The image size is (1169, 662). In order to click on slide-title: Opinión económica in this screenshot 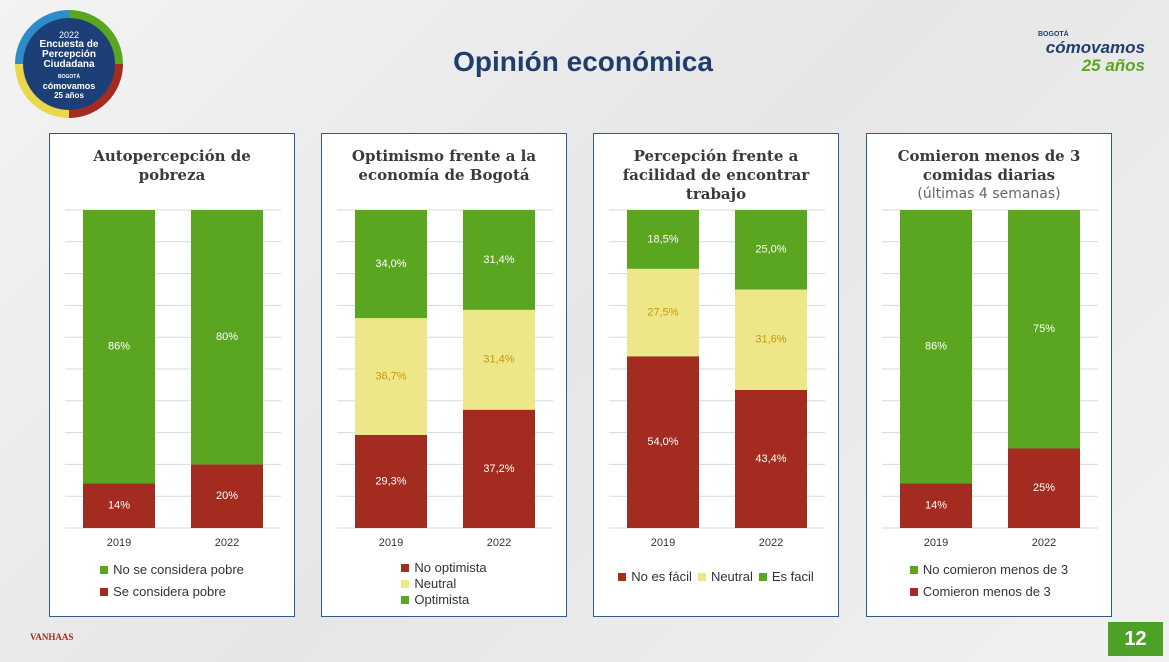, I will do `click(583, 61)`.